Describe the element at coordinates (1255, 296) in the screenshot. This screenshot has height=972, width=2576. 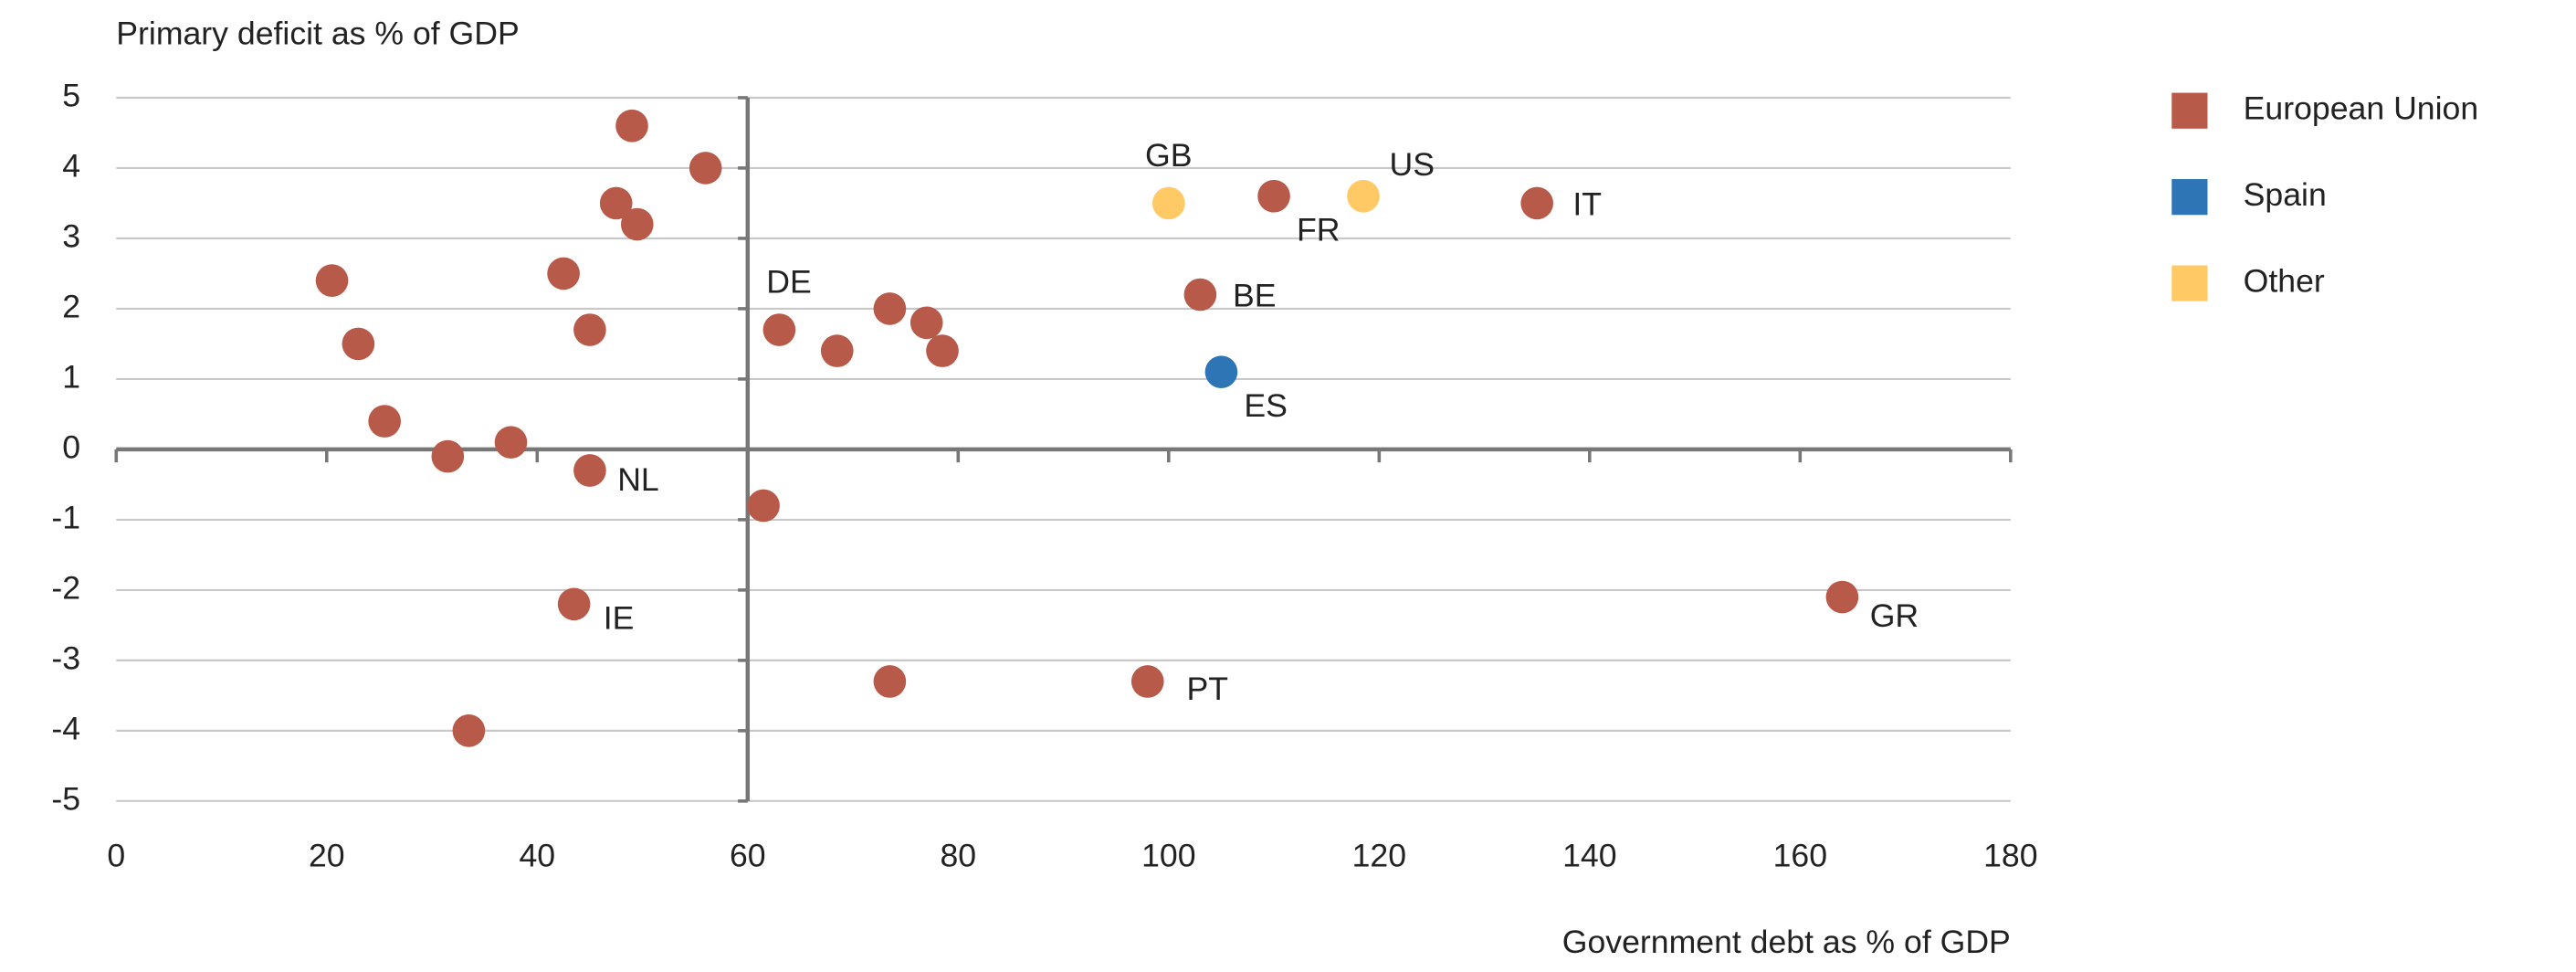
I see `point-label: BE` at that location.